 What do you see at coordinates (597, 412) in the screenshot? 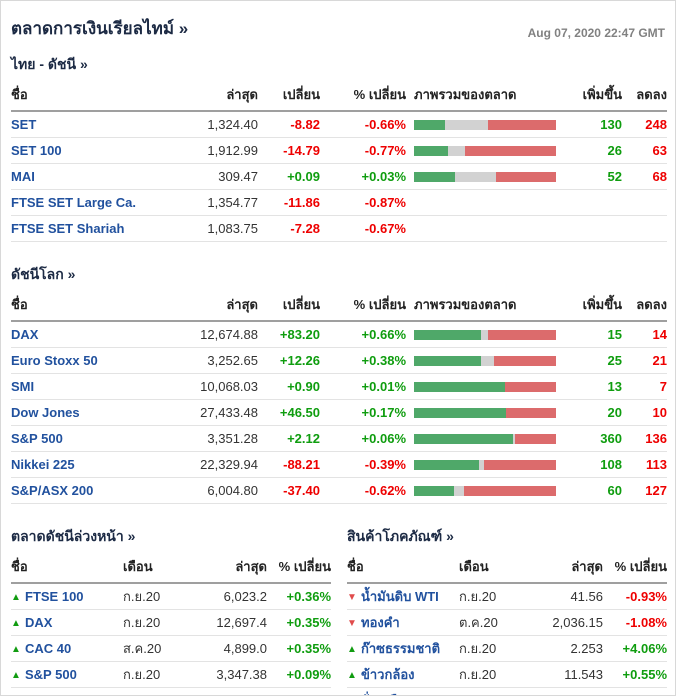
I see `gainers-count: 20` at bounding box center [597, 412].